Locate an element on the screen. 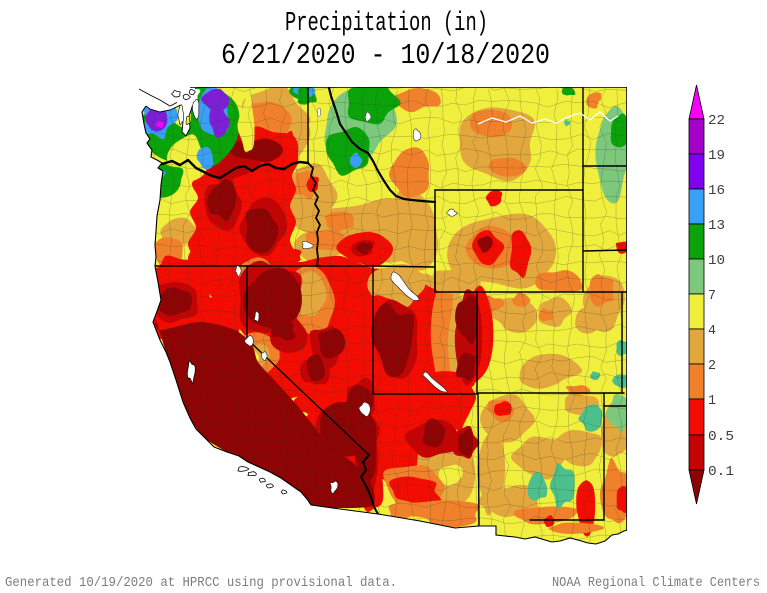  svg-text: NOAA Regional Climate Centers is located at coordinates (656, 583).